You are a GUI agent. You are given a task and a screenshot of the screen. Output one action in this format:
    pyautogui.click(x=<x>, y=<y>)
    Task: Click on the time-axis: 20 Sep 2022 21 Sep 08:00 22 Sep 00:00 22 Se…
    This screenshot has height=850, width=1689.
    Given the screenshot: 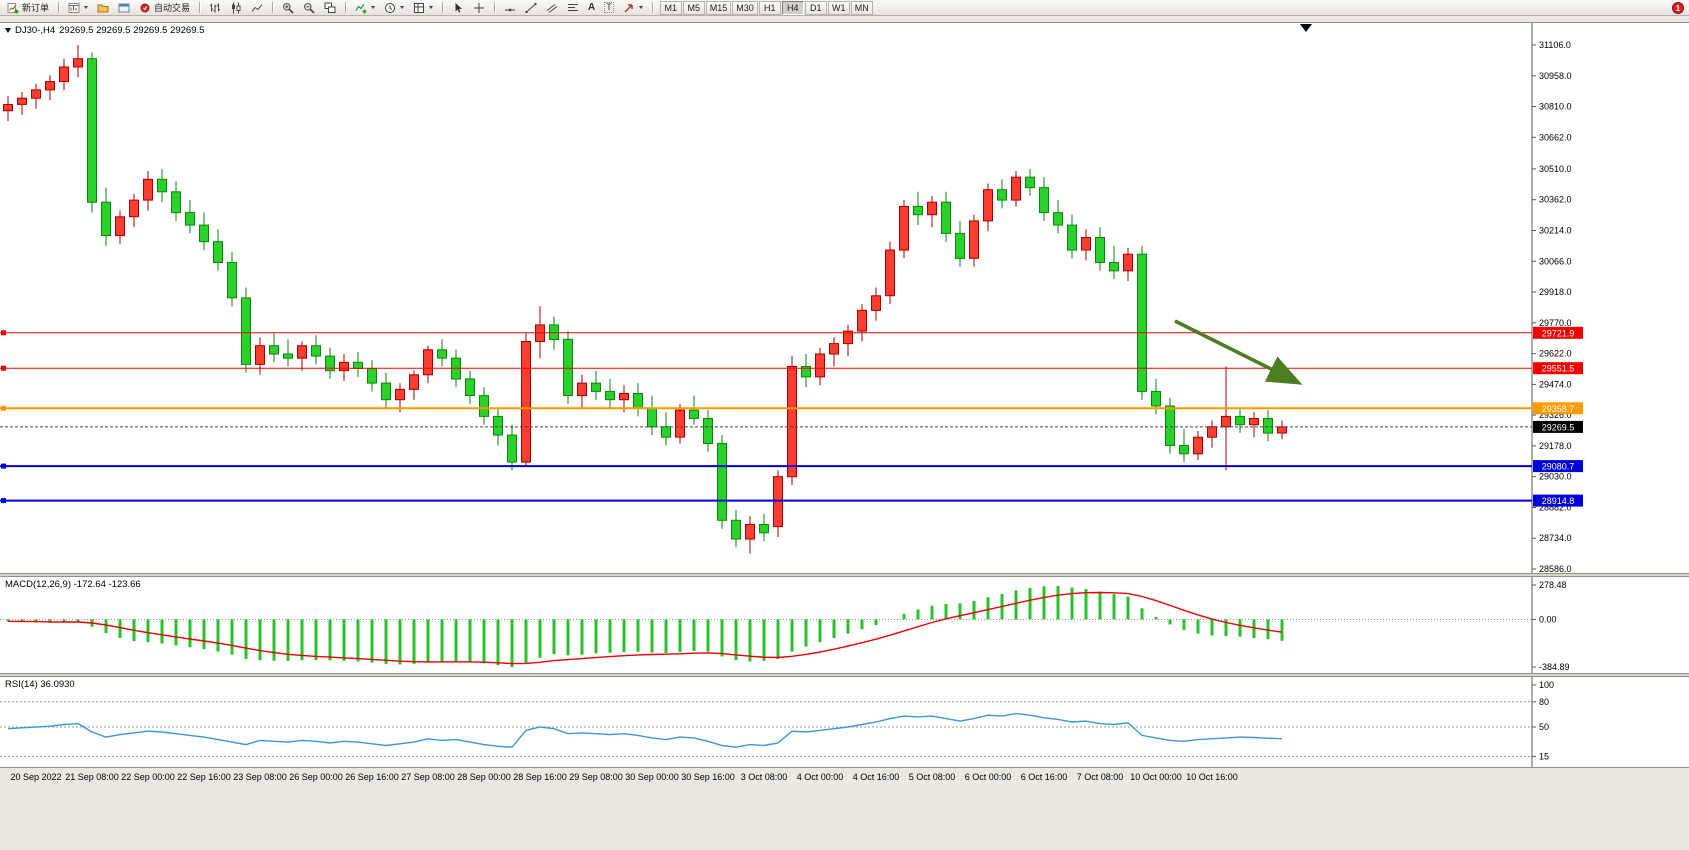 What is the action you would take?
    pyautogui.click(x=844, y=776)
    